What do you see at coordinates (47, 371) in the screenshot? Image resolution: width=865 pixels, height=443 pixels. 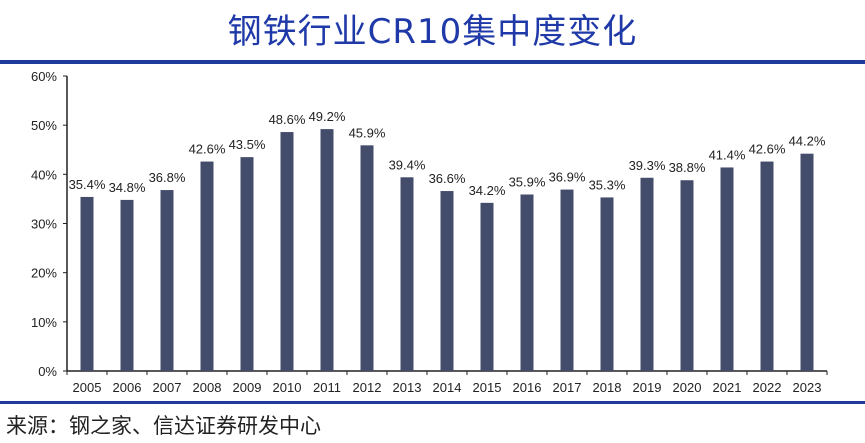 I see `y-tick-label: 0%` at bounding box center [47, 371].